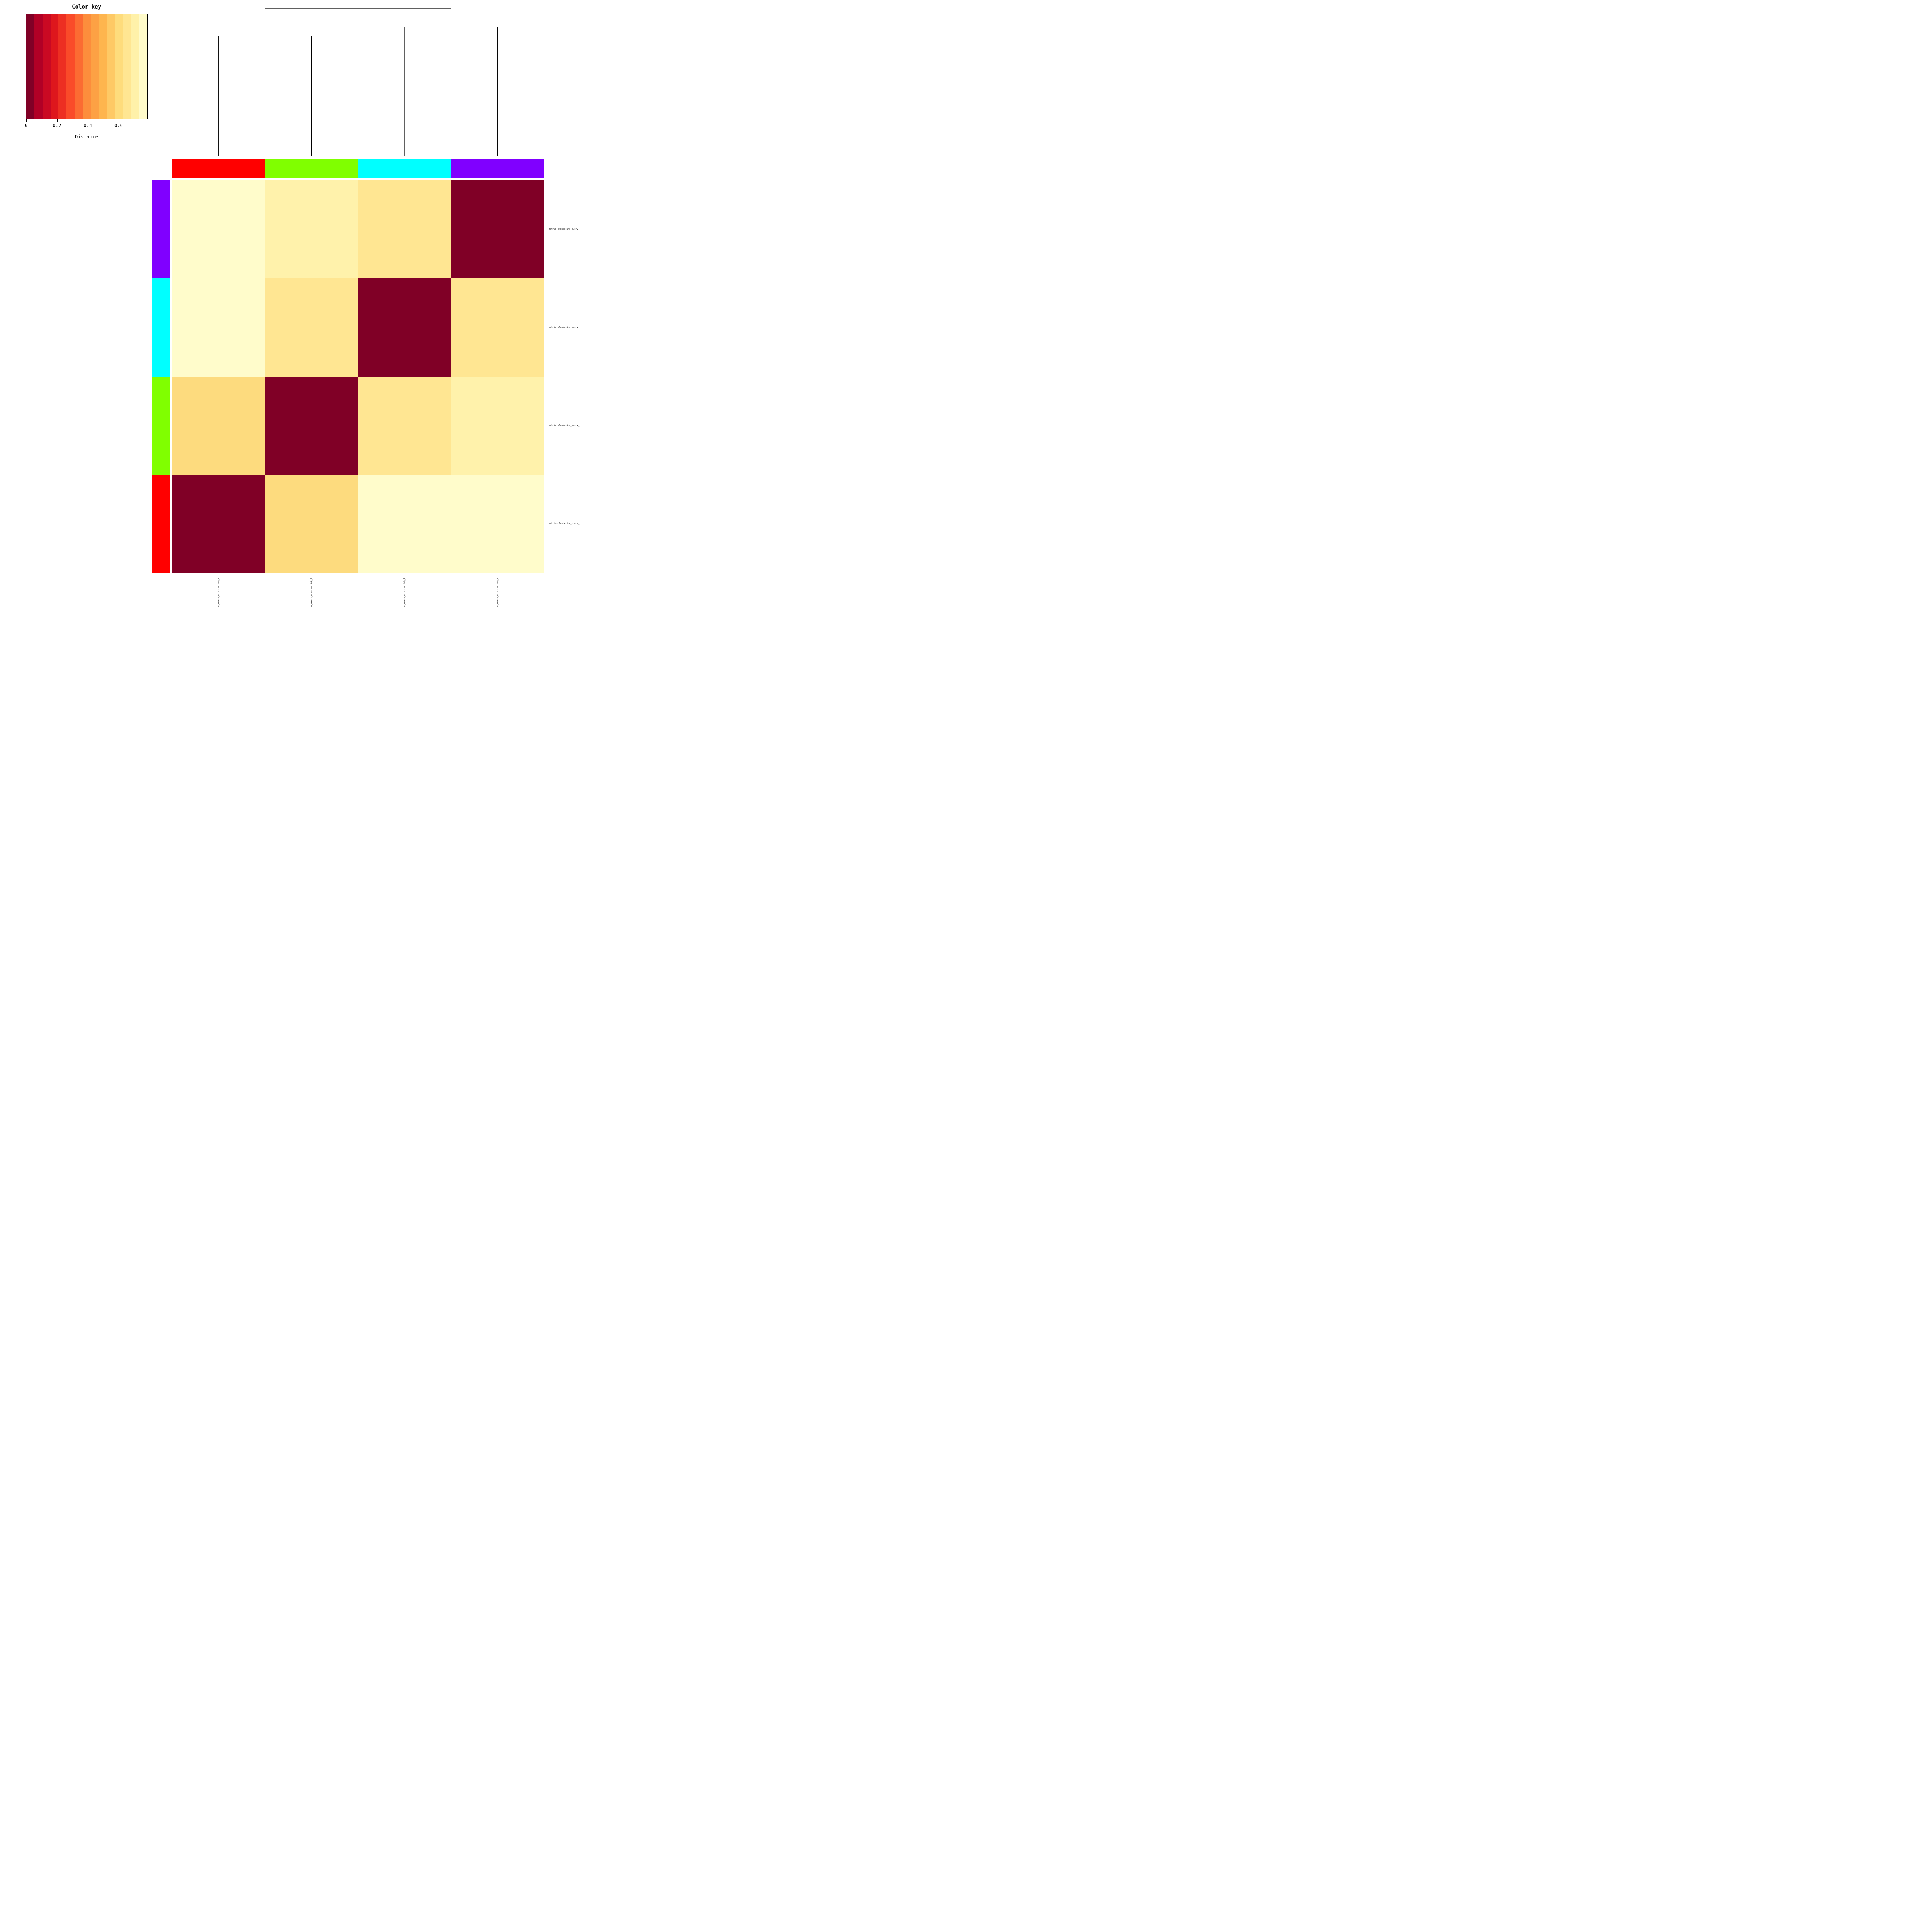 The width and height of the screenshot is (1932, 1932). What do you see at coordinates (312, 593) in the screenshot?
I see `column-label: ng_query_matrices.tab_3` at bounding box center [312, 593].